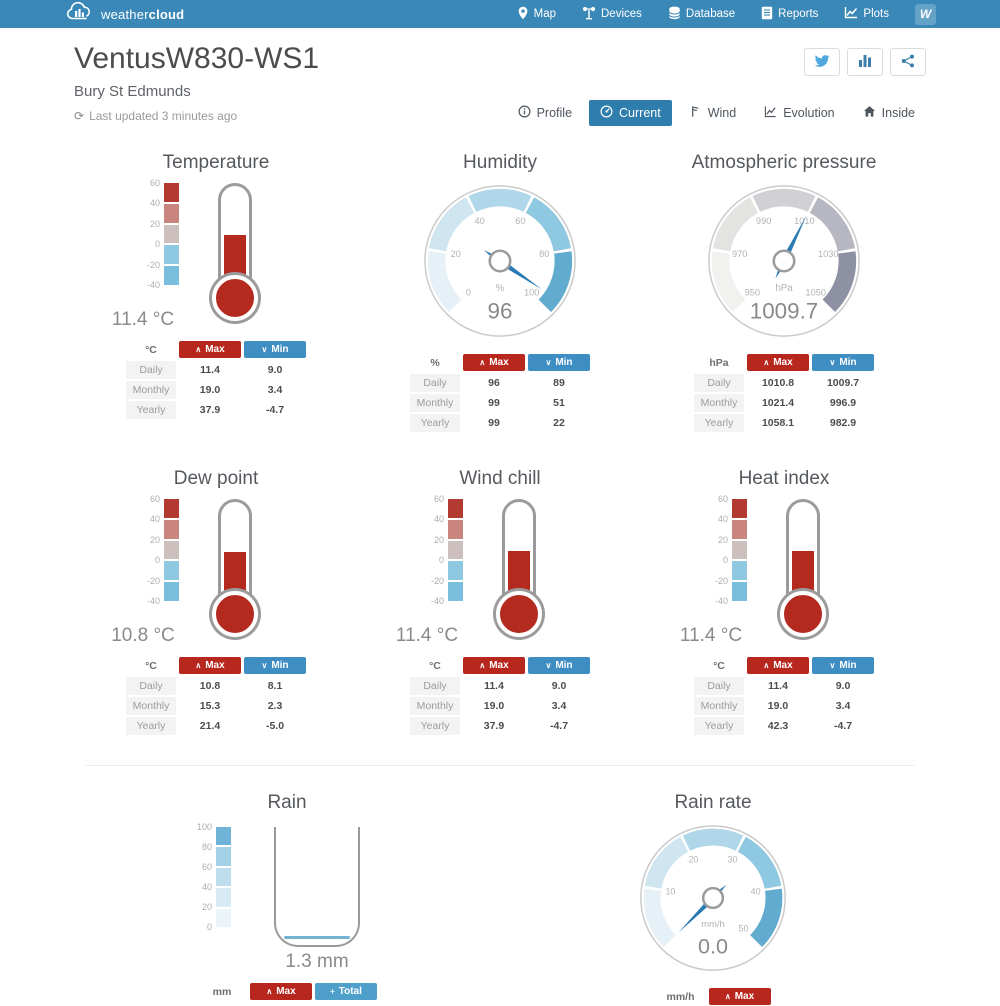 This screenshot has width=1000, height=1006. What do you see at coordinates (712, 924) in the screenshot?
I see `gauge-unit: mm/h` at bounding box center [712, 924].